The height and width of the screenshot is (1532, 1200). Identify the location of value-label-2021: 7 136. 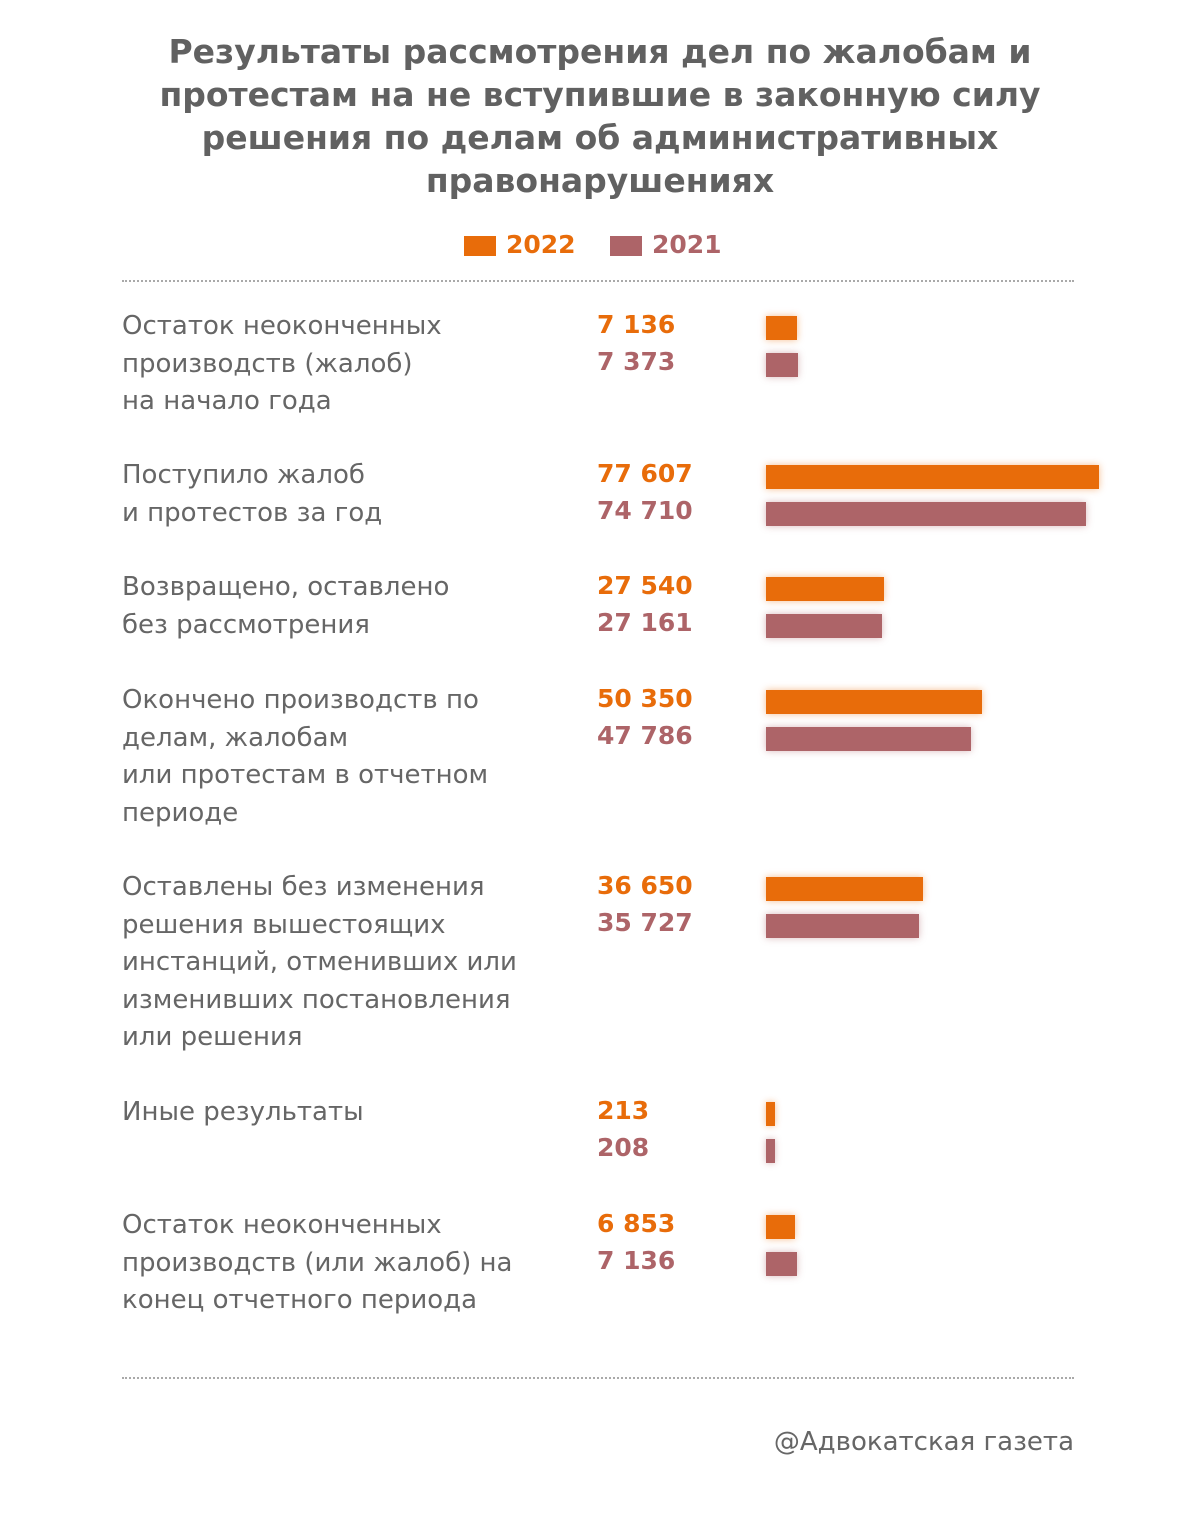
(636, 1260).